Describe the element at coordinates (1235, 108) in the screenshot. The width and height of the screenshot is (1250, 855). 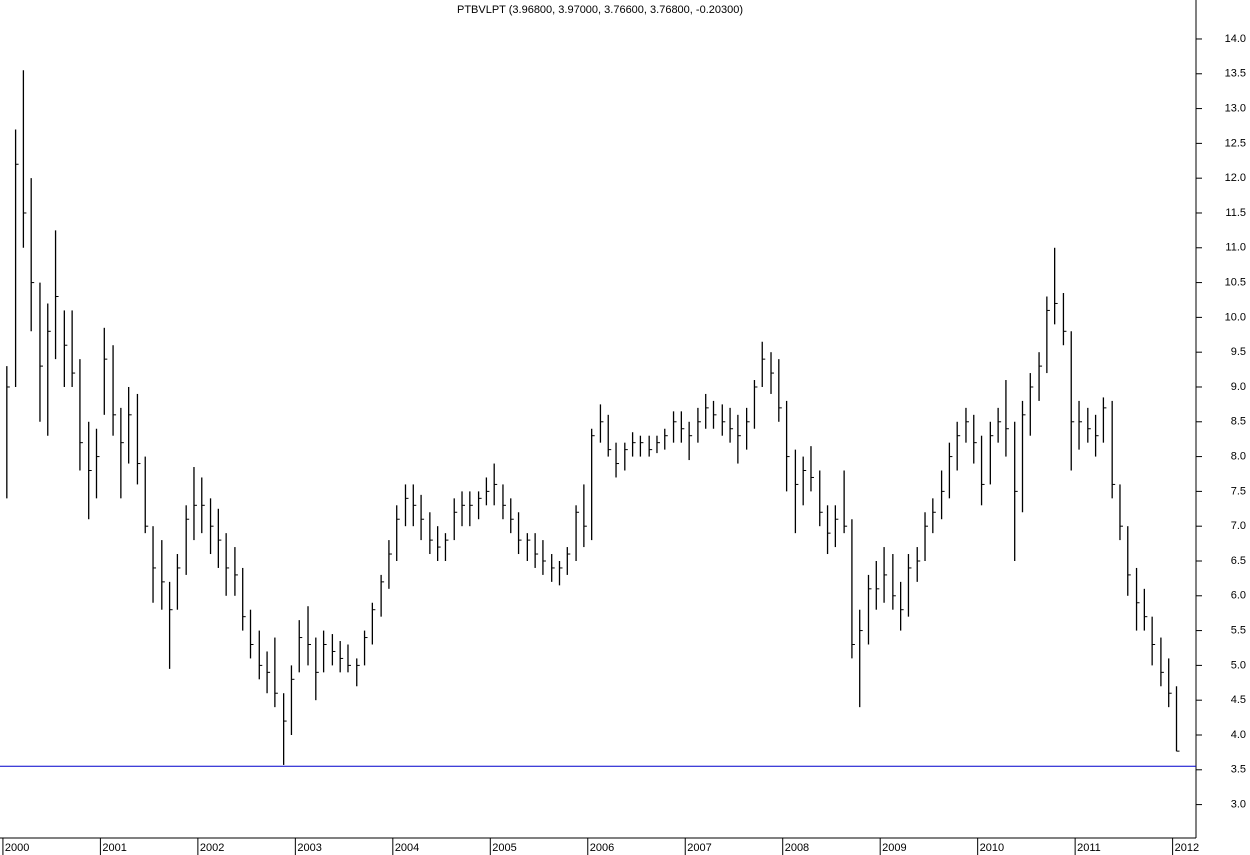
I see `y-tick-label: 13.0` at that location.